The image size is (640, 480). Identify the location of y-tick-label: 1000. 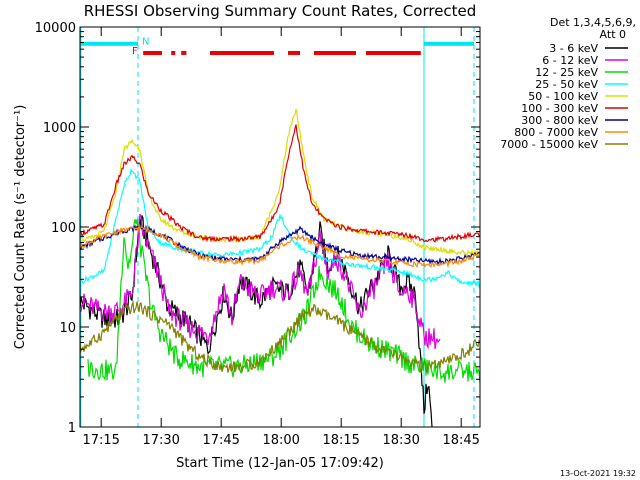
(59, 128).